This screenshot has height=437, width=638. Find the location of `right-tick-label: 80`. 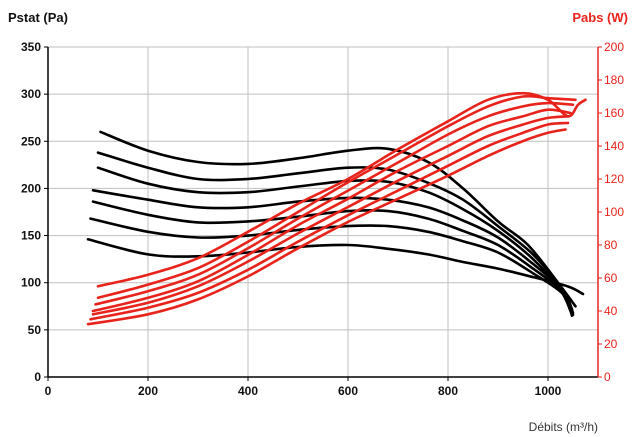

right-tick-label: 80 is located at coordinates (611, 245).